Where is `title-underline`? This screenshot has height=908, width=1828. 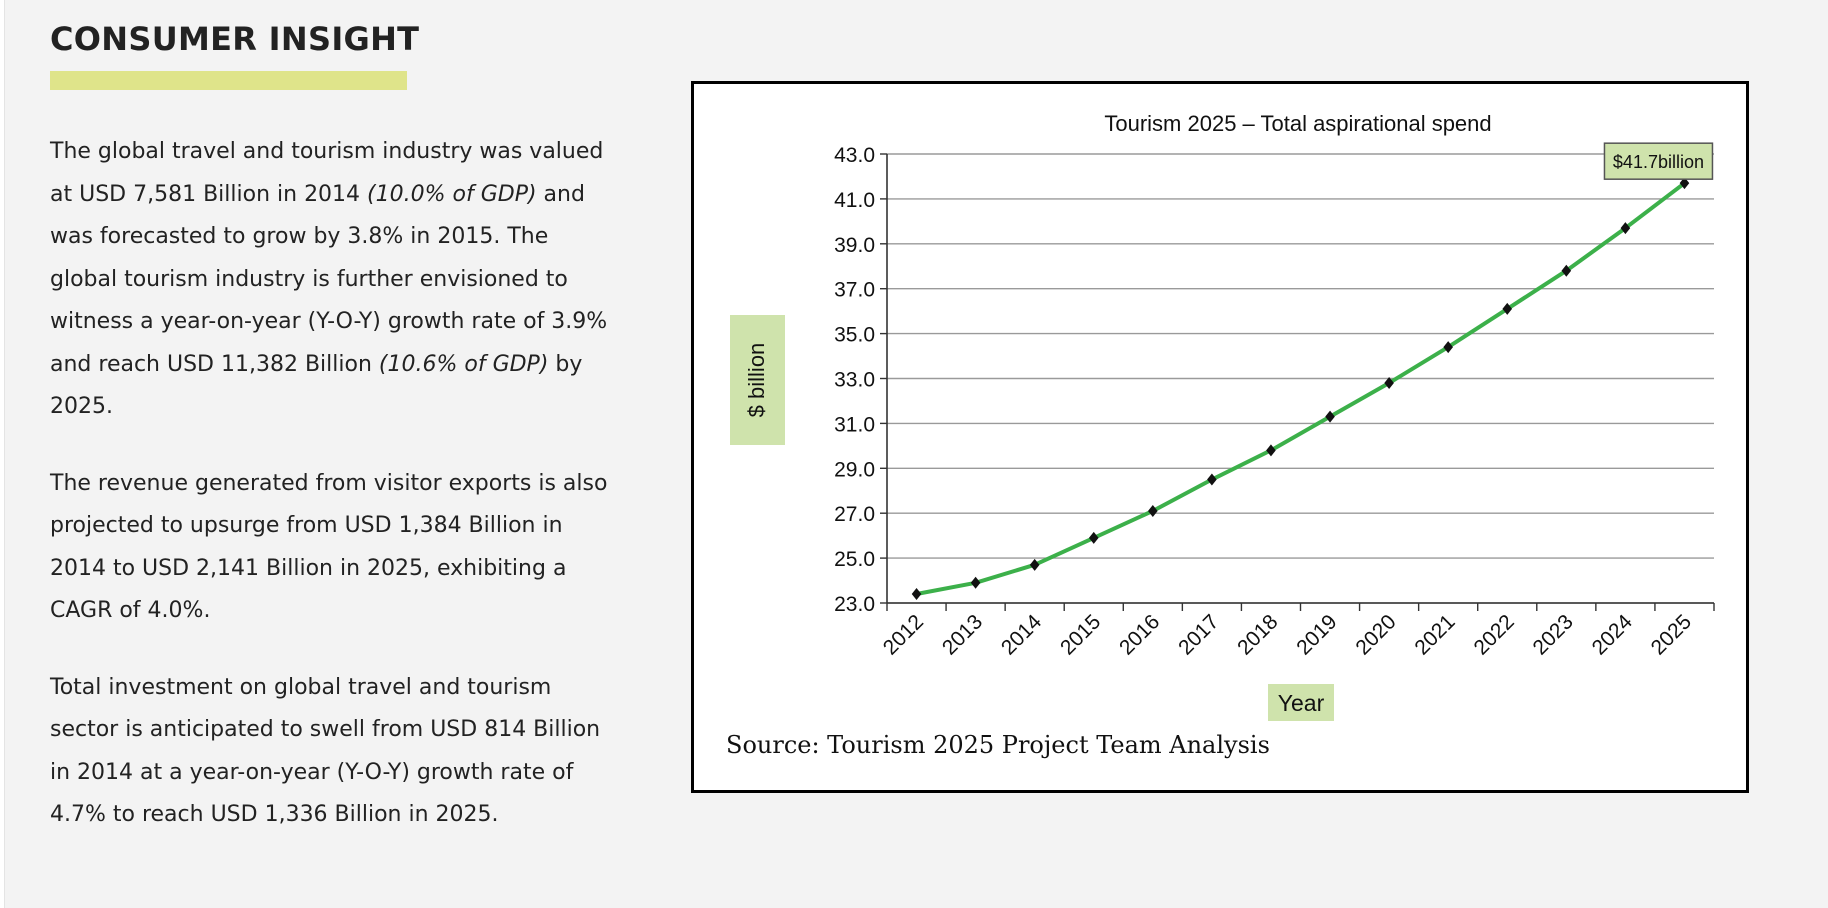
title-underline is located at coordinates (228, 80).